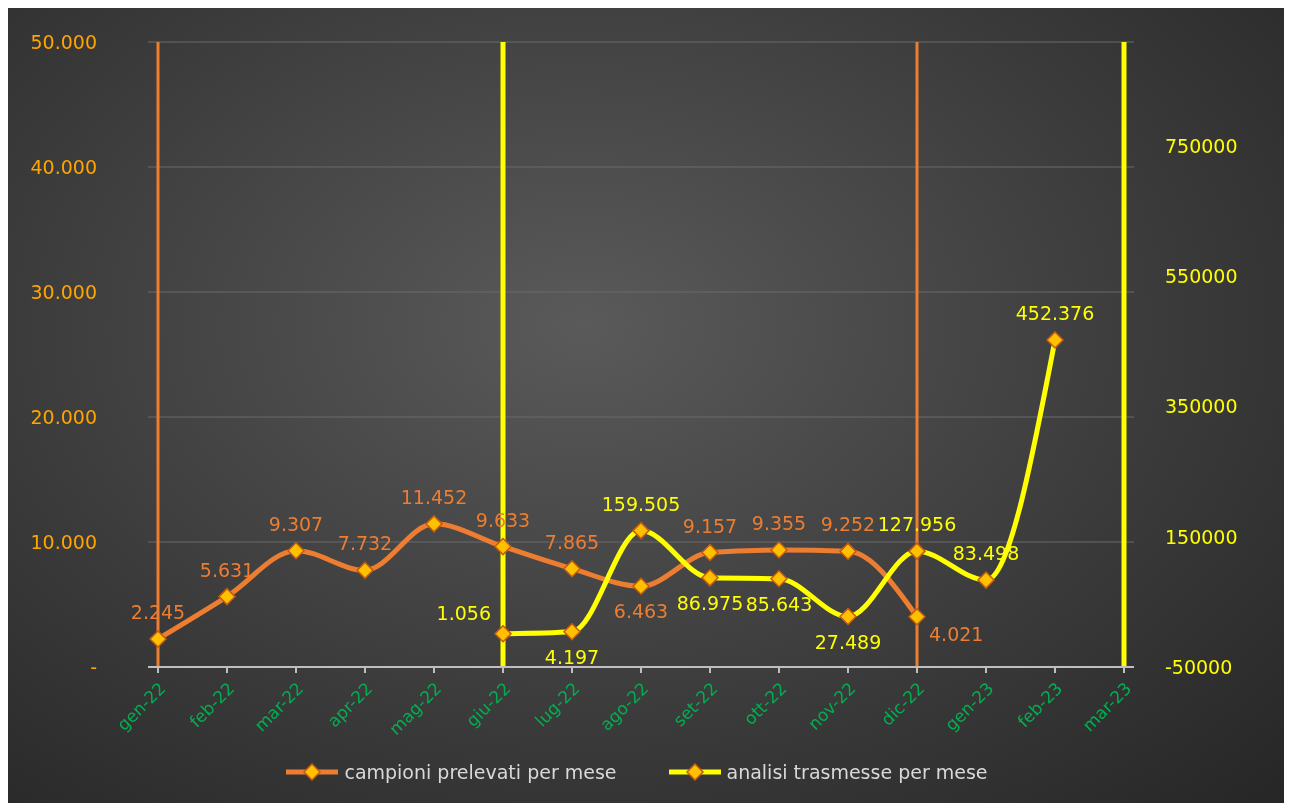 This screenshot has height=811, width=1292. I want to click on y-tick-label: 40.000, so click(63, 166).